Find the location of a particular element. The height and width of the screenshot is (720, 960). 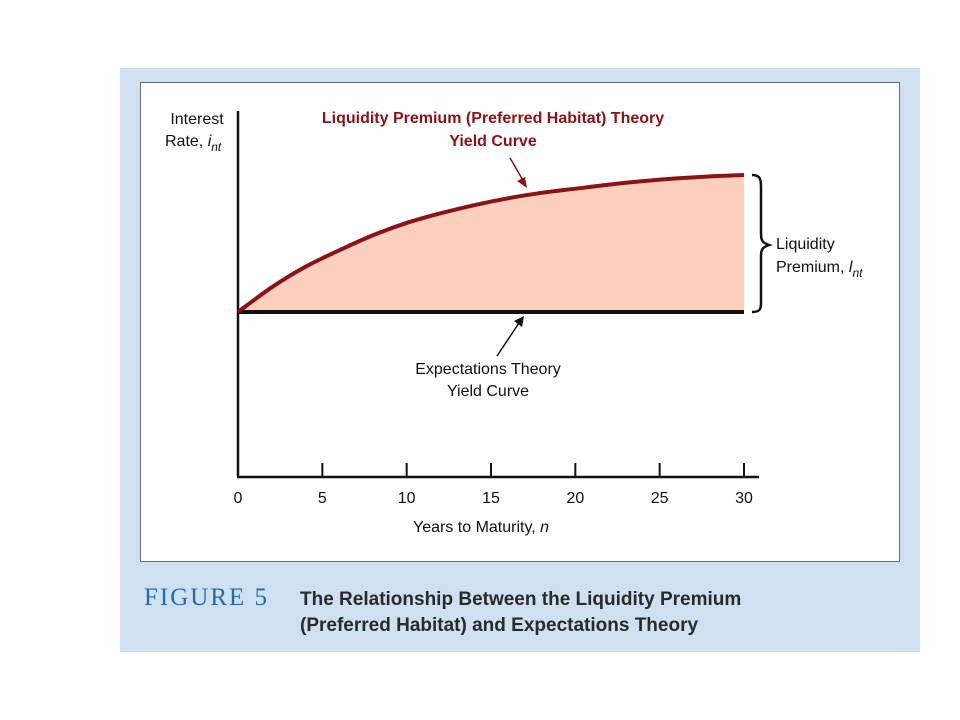

x-tick-label: 5 is located at coordinates (322, 498).